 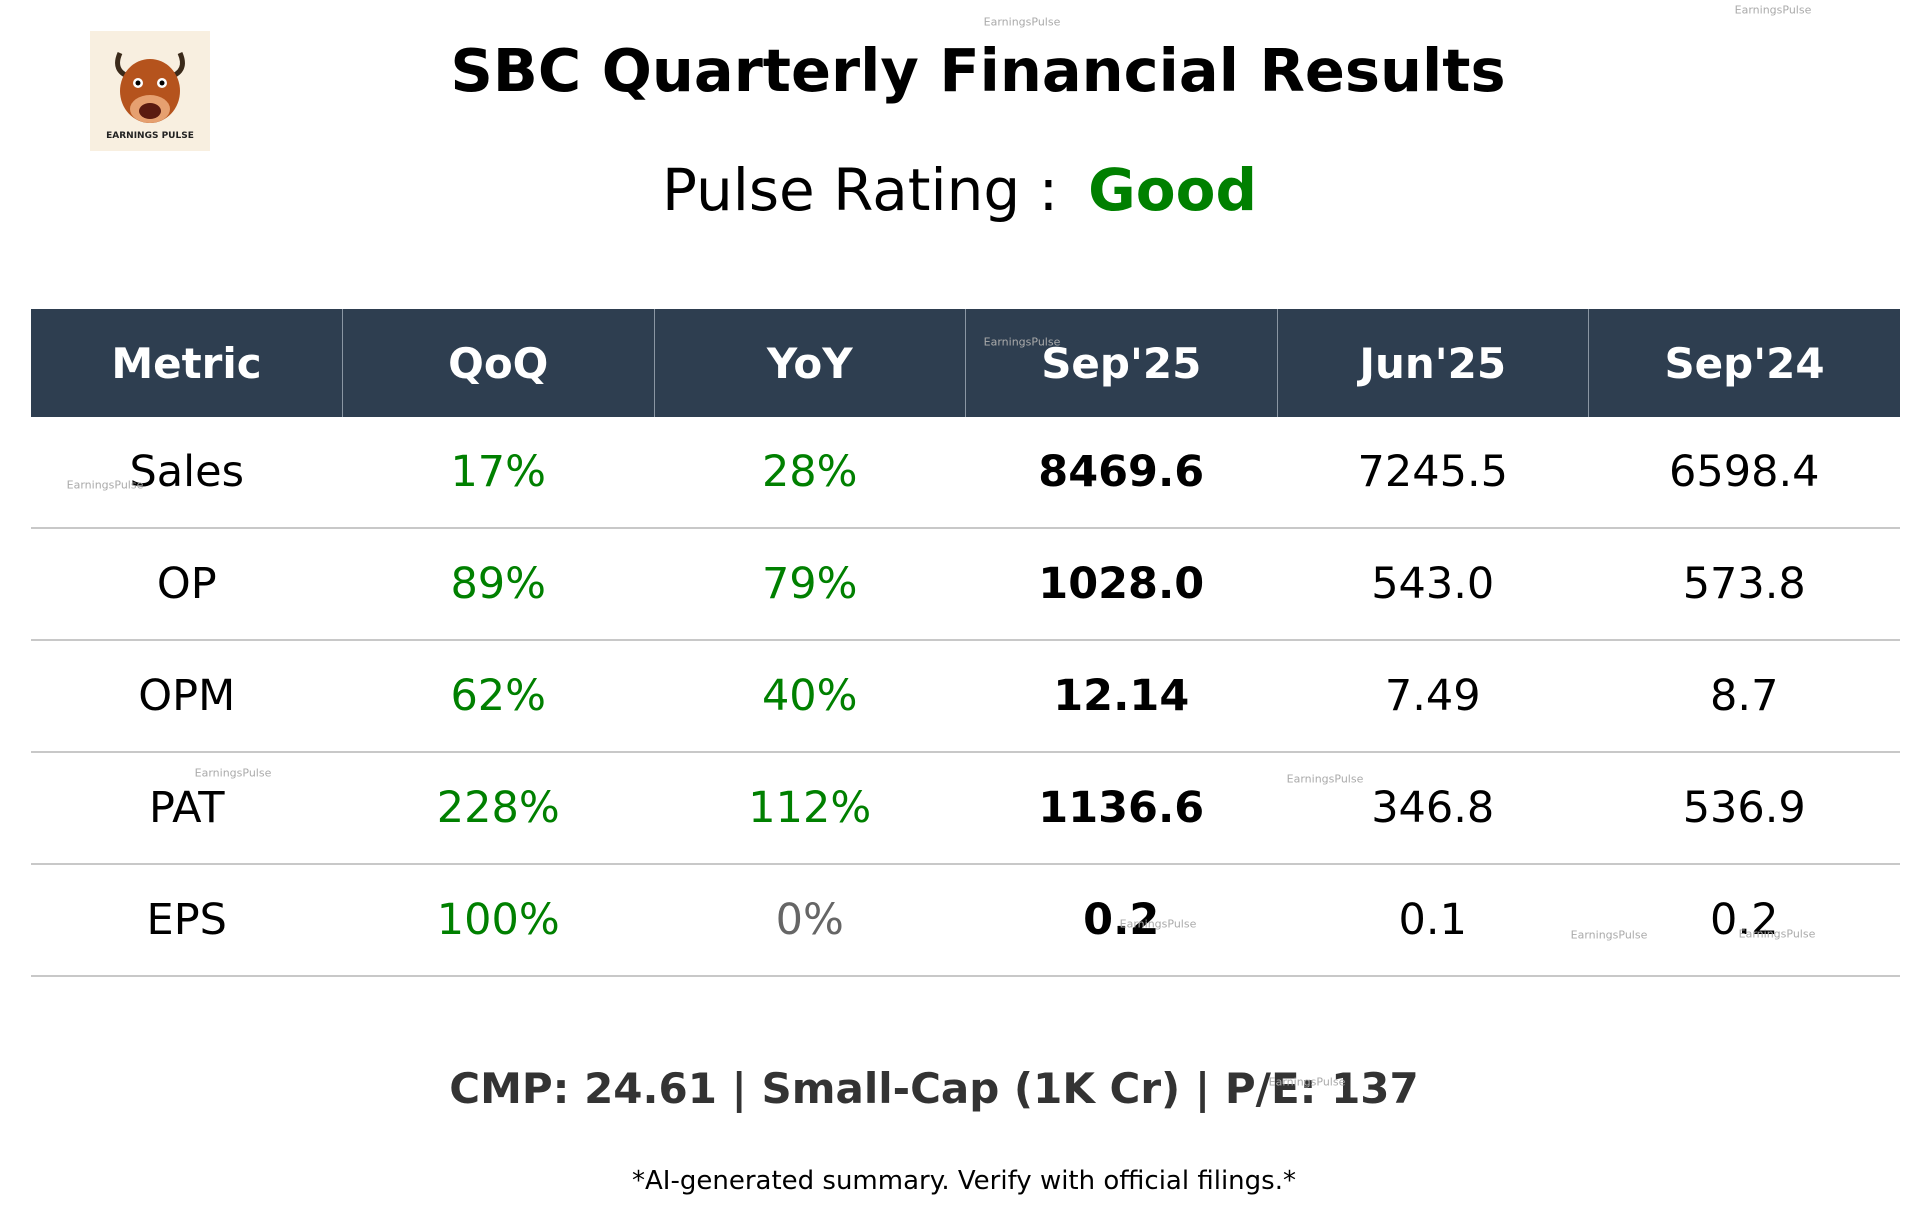 I want to click on column-header: Metric, so click(x=187, y=363).